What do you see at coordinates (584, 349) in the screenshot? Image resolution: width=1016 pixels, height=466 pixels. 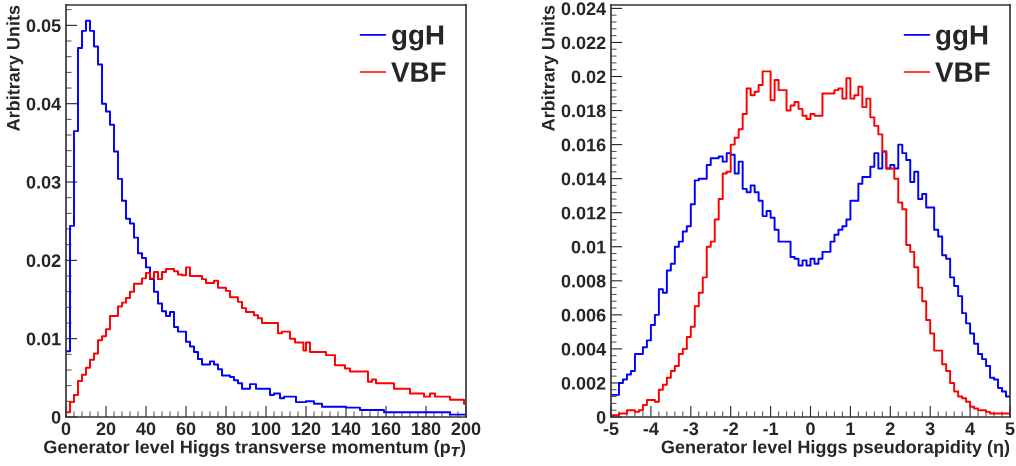 I see `y-tick-label: 0.004` at bounding box center [584, 349].